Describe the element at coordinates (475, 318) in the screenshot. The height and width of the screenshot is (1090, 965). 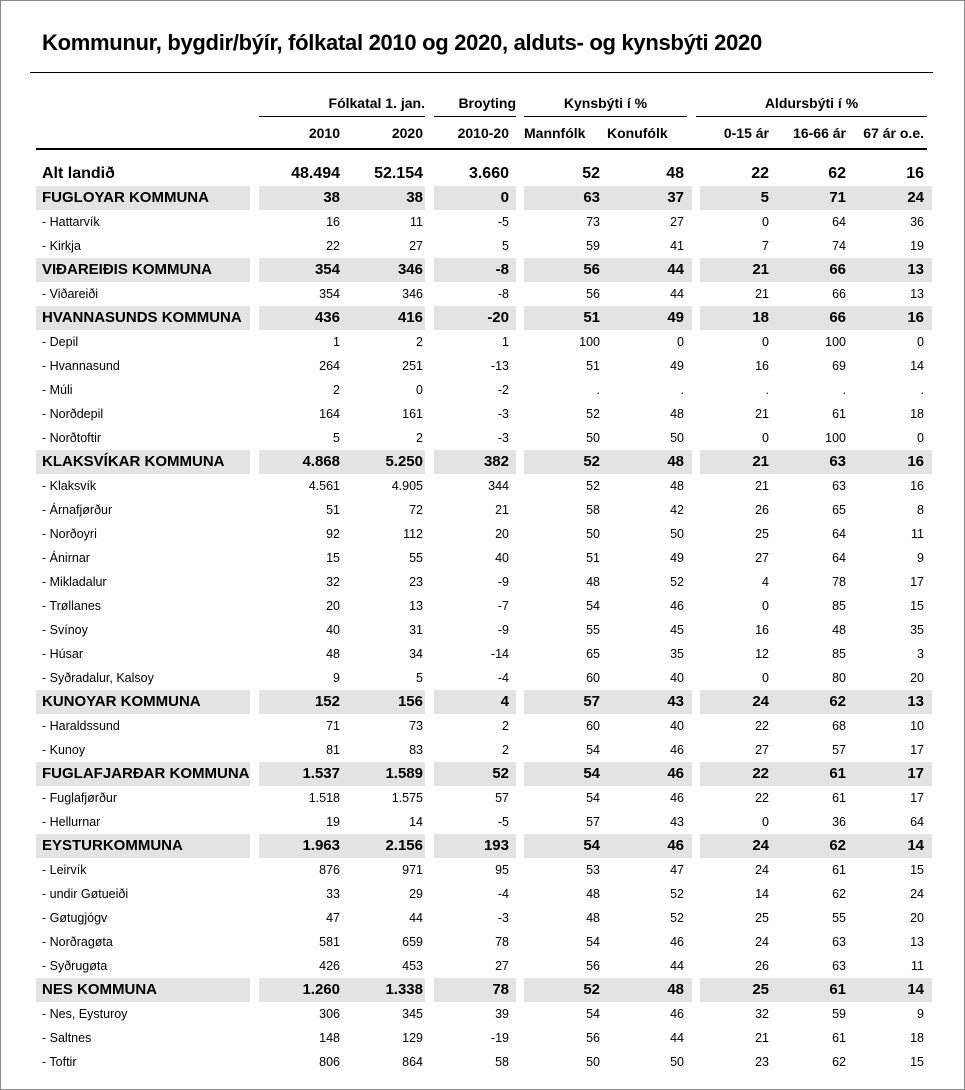
I see `change-cell: -20` at that location.